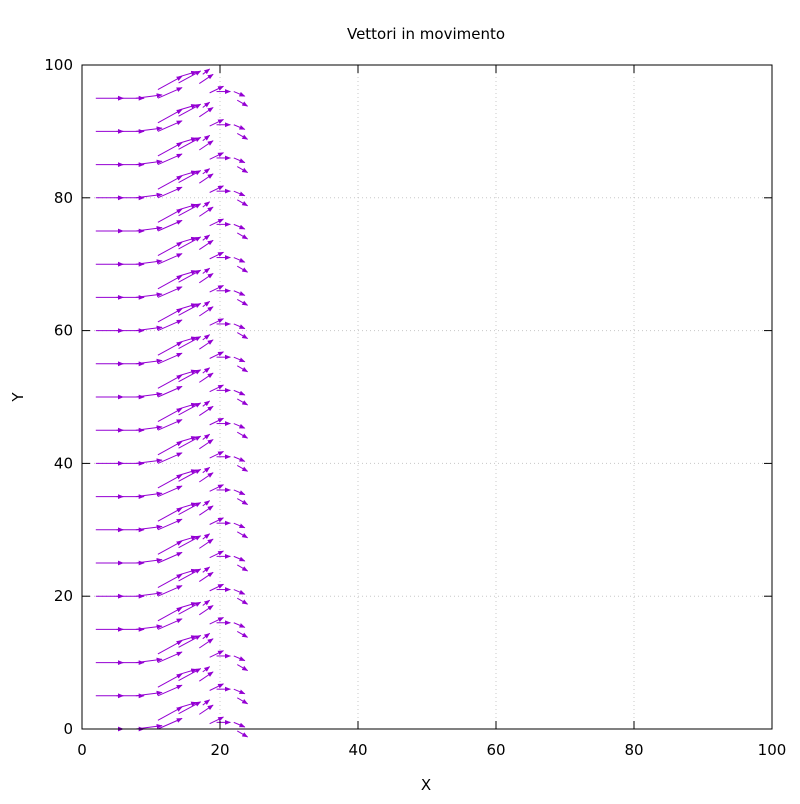 The height and width of the screenshot is (804, 800). I want to click on chart-title: Vettori in movimento, so click(426, 34).